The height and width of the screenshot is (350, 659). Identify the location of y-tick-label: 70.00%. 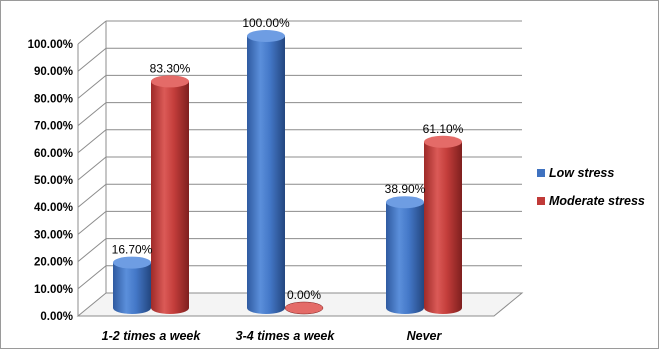
(53, 127).